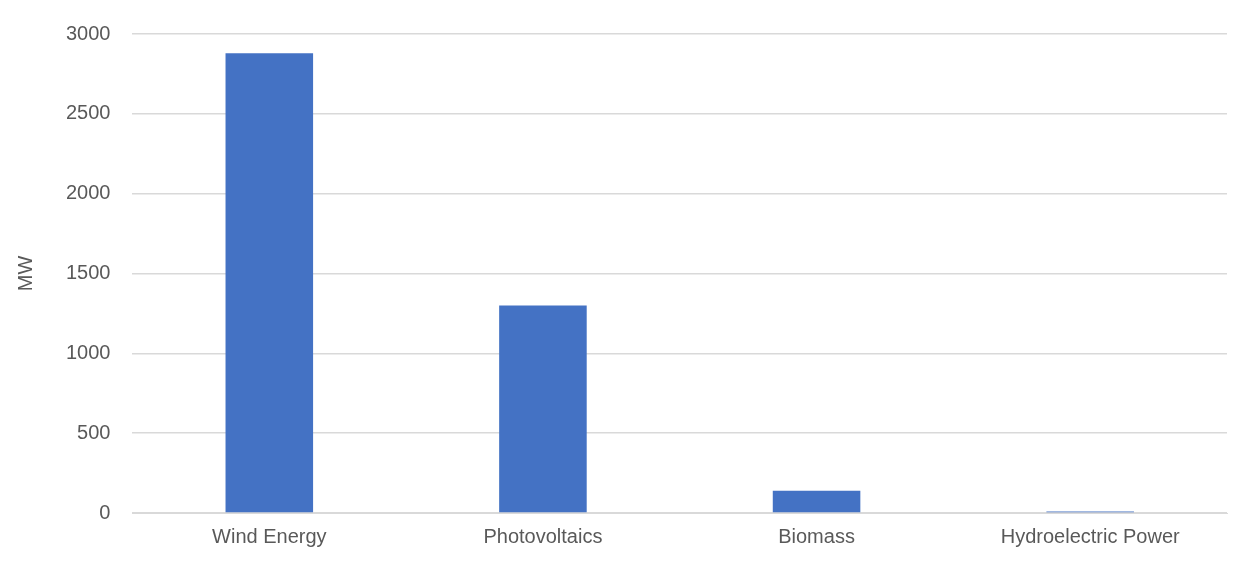 The height and width of the screenshot is (569, 1251). Describe the element at coordinates (94, 431) in the screenshot. I see `y-tick-label: 500` at that location.